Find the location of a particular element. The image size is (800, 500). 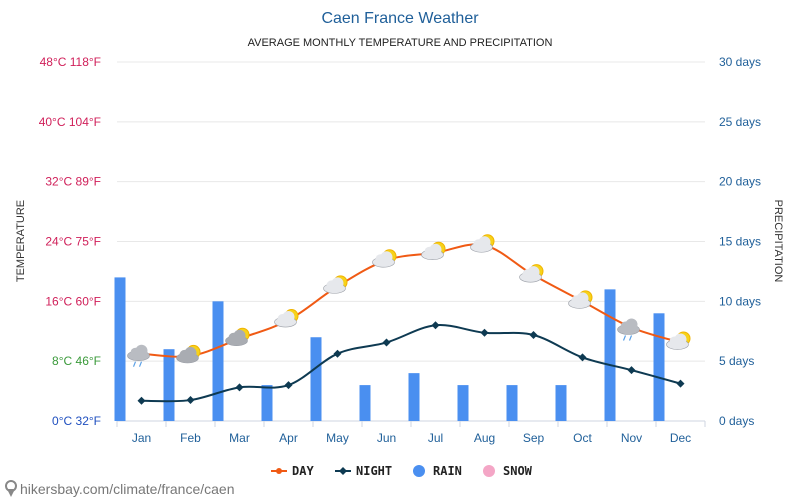

legend-label: RAIN is located at coordinates (447, 471).